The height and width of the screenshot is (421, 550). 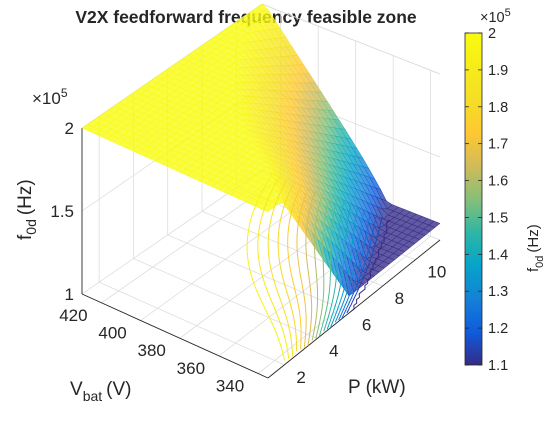 What do you see at coordinates (486, 200) in the screenshot?
I see `colorbar-ticks: 2 1.9 1.8 1.7 1.6 1.5 1.4 1.3 1.2 1.1` at bounding box center [486, 200].